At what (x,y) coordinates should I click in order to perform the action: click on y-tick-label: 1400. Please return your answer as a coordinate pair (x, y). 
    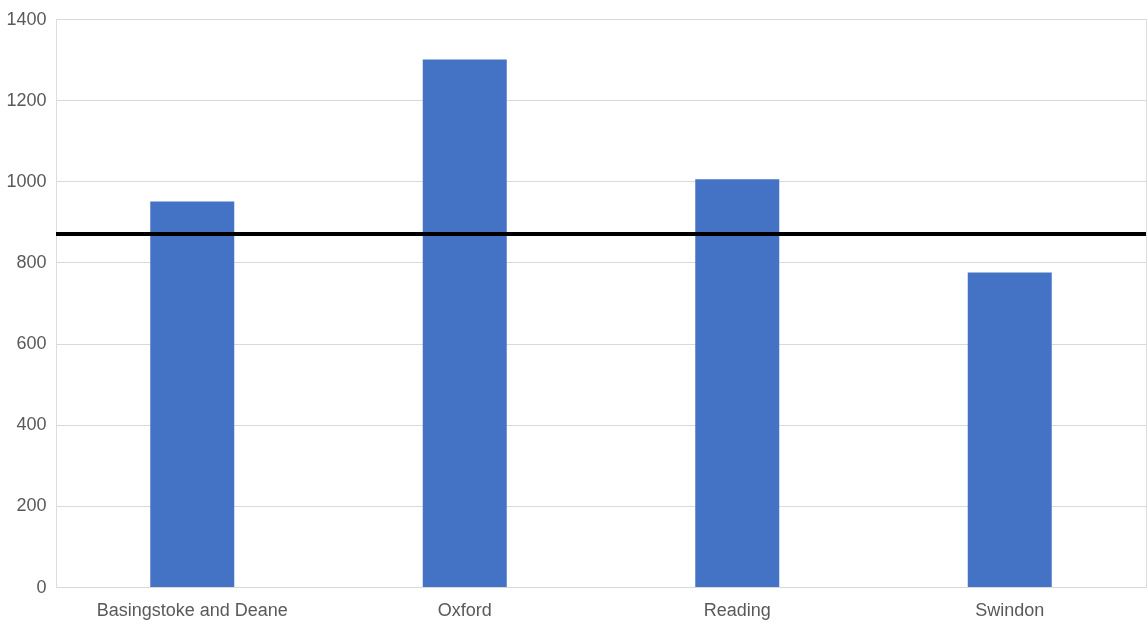
    Looking at the image, I should click on (26, 18).